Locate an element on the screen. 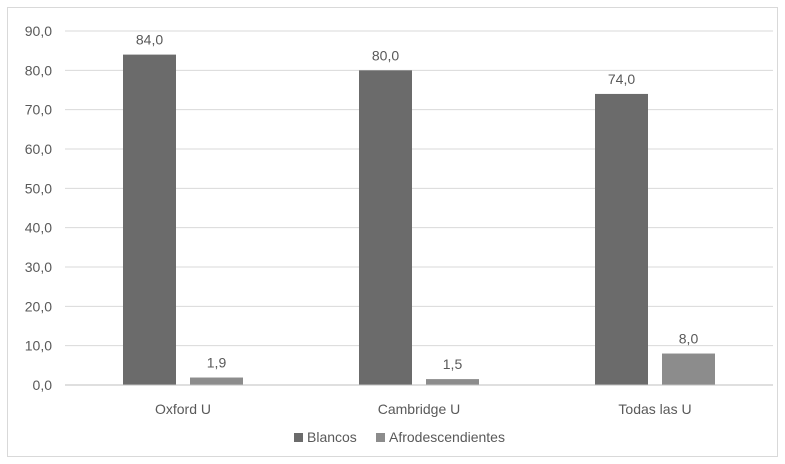 Image resolution: width=785 pixels, height=464 pixels. y-tick-label: 30,0 is located at coordinates (38, 267).